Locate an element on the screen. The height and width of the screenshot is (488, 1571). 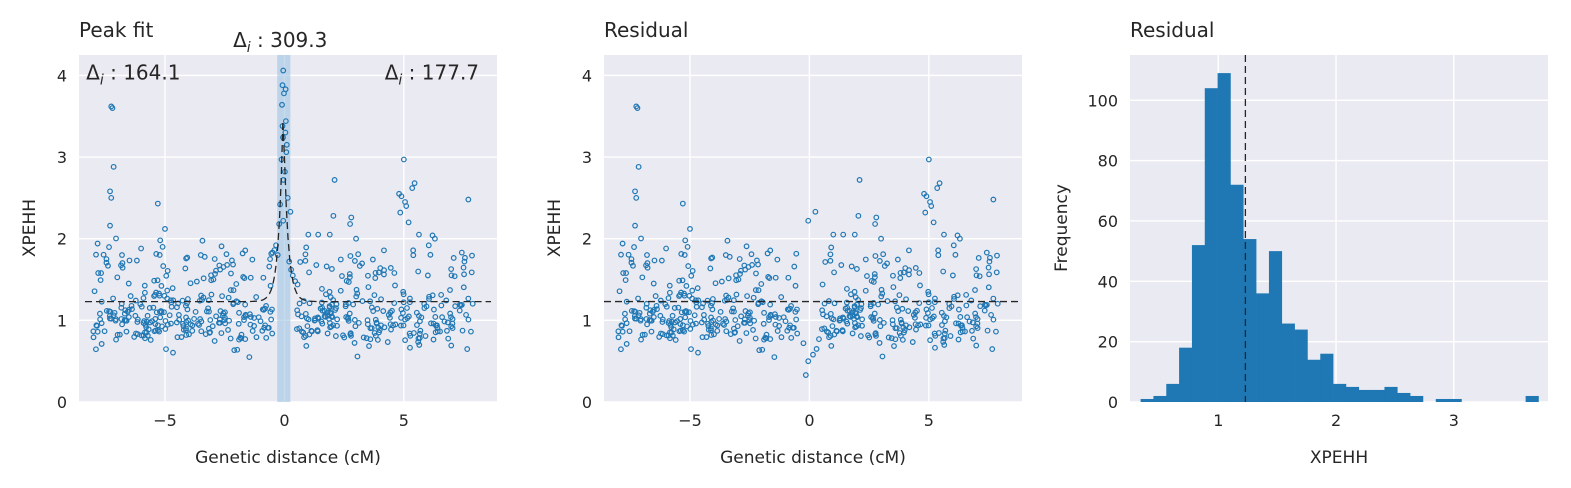
x-tick-label: 1 is located at coordinates (1218, 420).